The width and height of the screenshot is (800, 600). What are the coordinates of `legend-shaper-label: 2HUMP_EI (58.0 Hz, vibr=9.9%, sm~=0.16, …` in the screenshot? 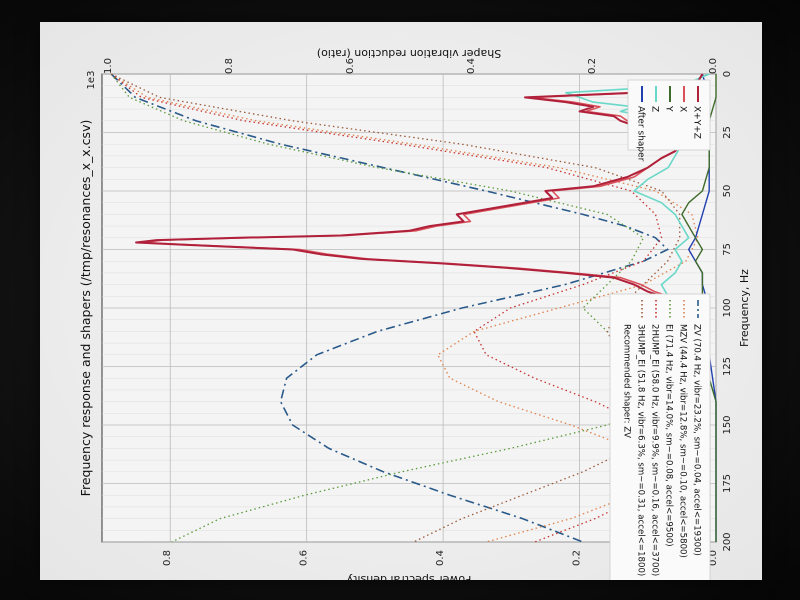 It's located at (655, 450).